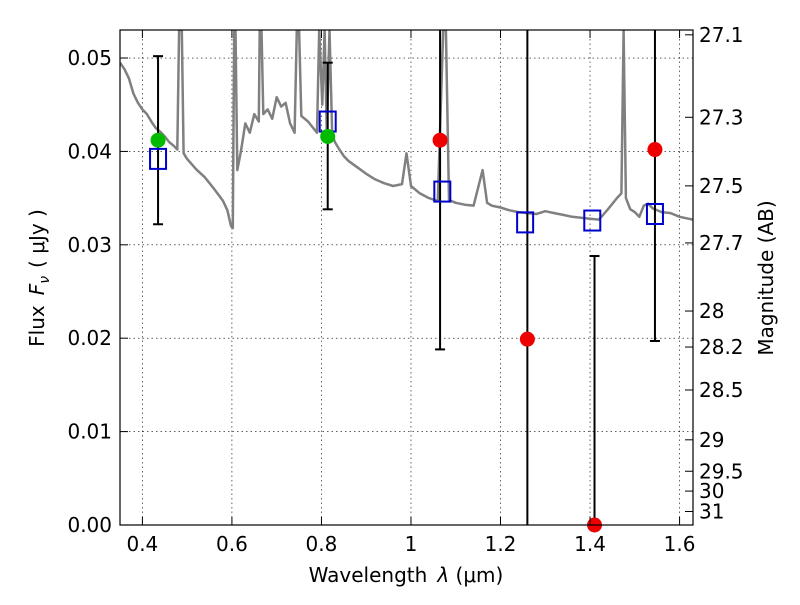 The height and width of the screenshot is (605, 800). What do you see at coordinates (89, 525) in the screenshot?
I see `y-tick-label: 0.00` at bounding box center [89, 525].